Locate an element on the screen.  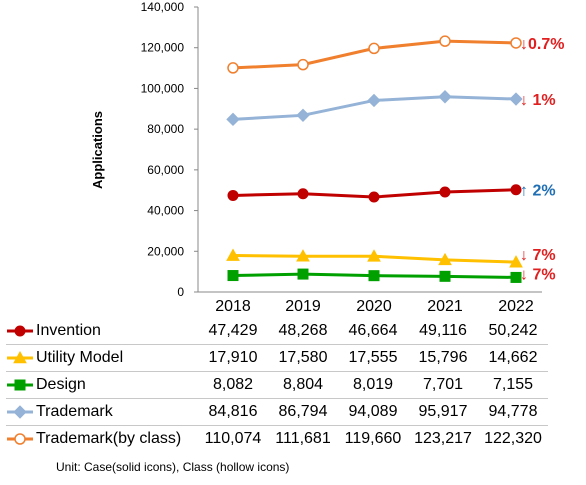
table-cell: 84,816 is located at coordinates (233, 412).